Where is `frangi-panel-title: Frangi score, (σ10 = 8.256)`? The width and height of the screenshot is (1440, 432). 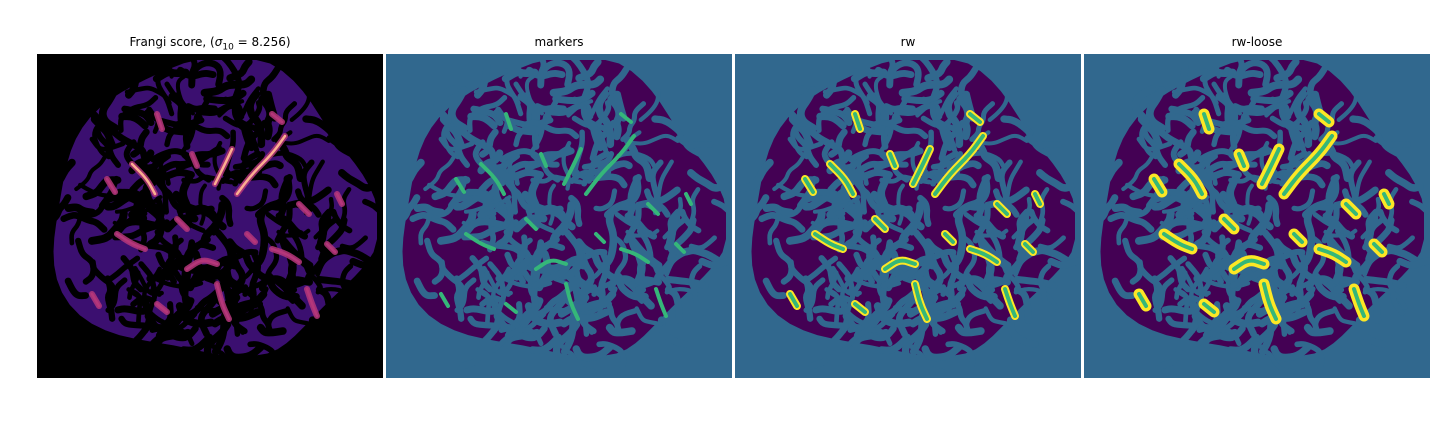 frangi-panel-title: Frangi score, (σ10 = 8.256) is located at coordinates (210, 44).